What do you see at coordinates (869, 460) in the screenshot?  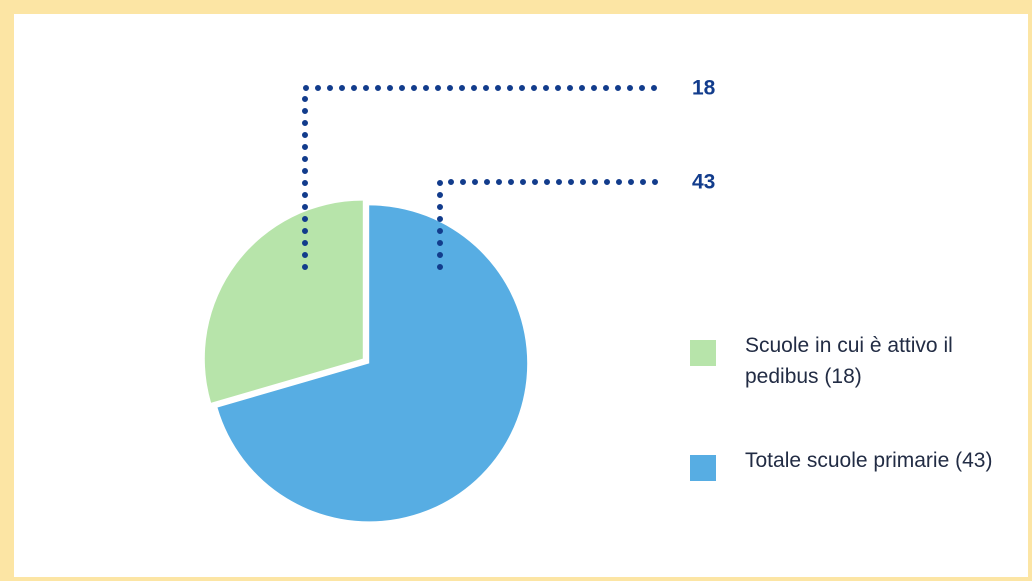 I see `legend-label: Totale scuole primarie (43)` at bounding box center [869, 460].